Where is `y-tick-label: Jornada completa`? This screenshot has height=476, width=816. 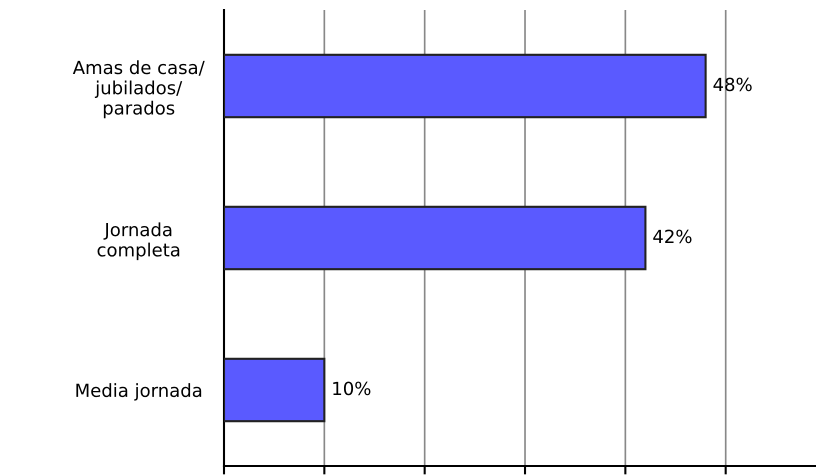 y-tick-label: Jornada completa is located at coordinates (139, 241).